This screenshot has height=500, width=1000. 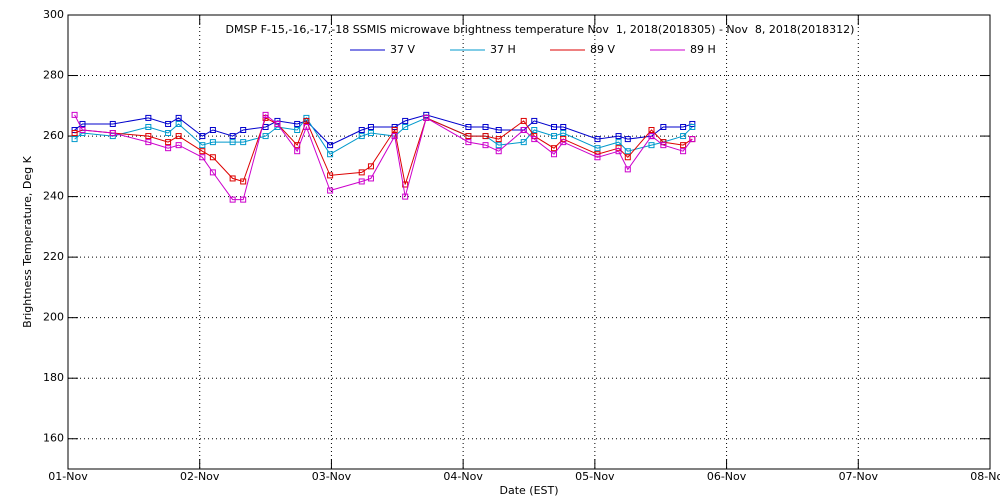 I want to click on y-tick-label: 260, so click(x=53, y=135).